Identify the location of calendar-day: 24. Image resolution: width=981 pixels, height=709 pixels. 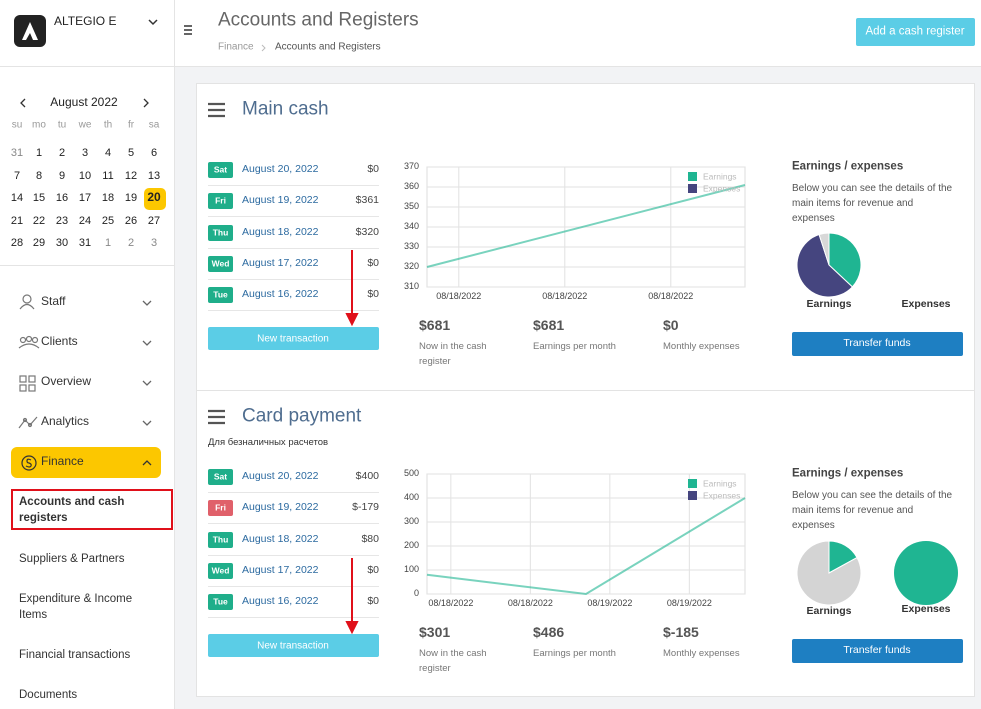
(85, 220).